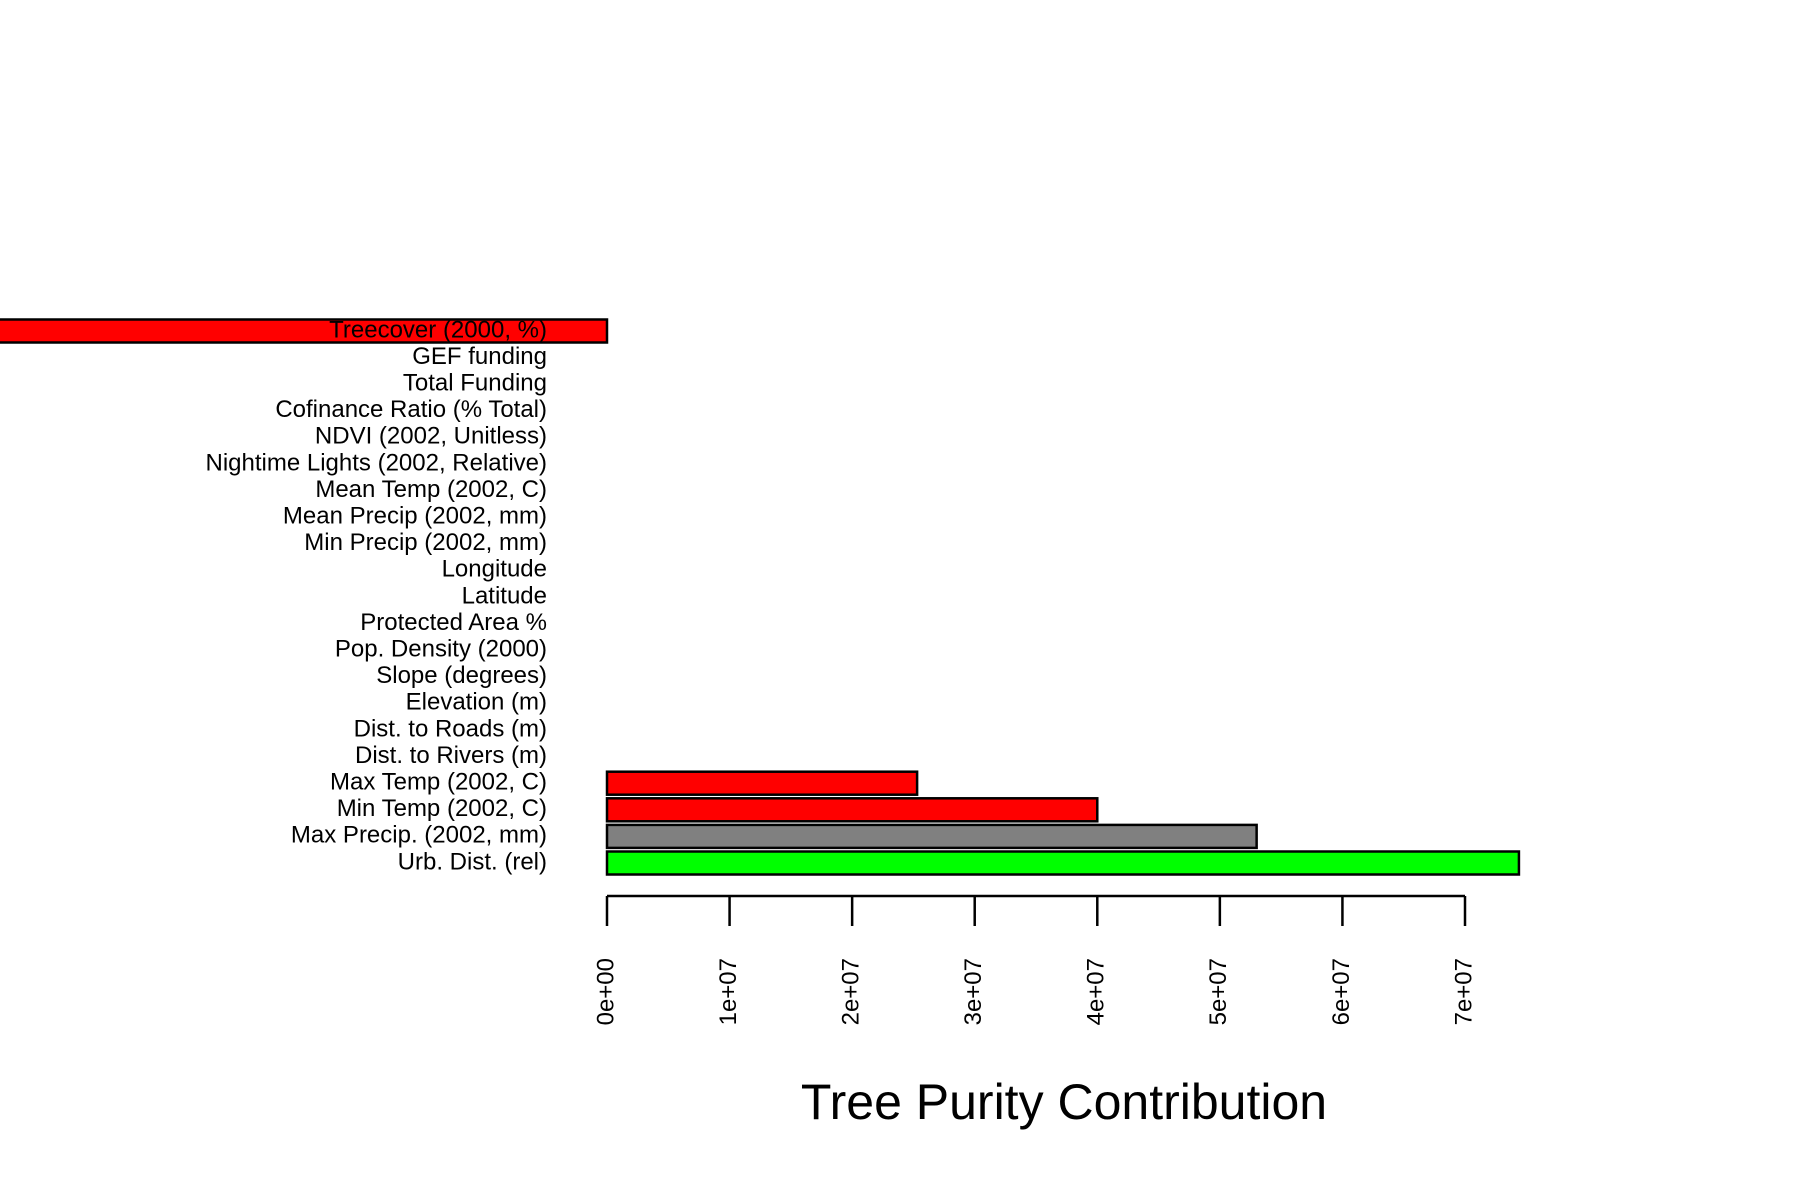 The width and height of the screenshot is (1800, 1200). I want to click on x-tick-label: 2e+07, so click(850, 991).